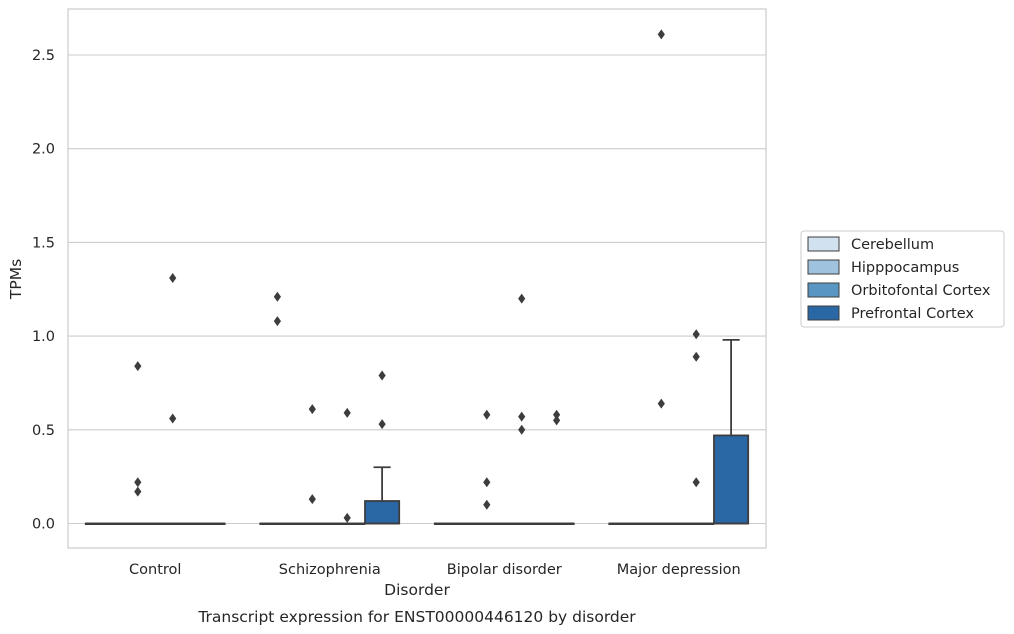 The width and height of the screenshot is (1014, 634). What do you see at coordinates (504, 570) in the screenshot?
I see `x-tick-label: Bipolar disorder` at bounding box center [504, 570].